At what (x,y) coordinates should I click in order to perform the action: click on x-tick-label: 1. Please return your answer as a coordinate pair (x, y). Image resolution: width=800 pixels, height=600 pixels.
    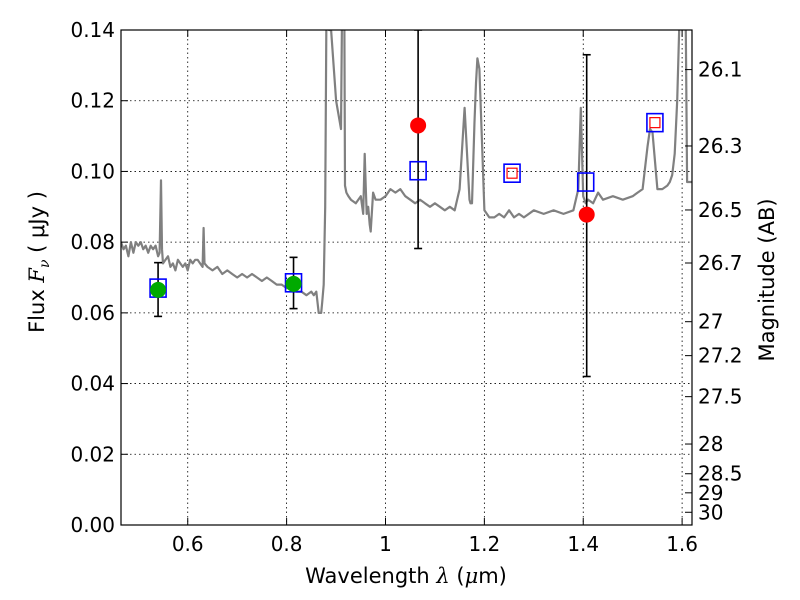
    Looking at the image, I should click on (385, 544).